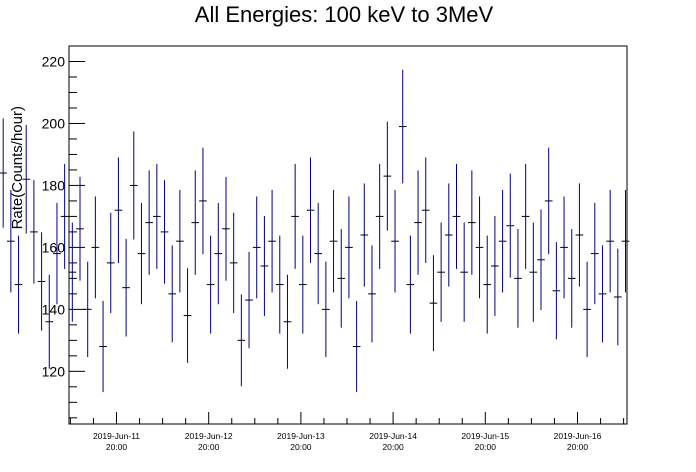 This screenshot has width=696, height=472. What do you see at coordinates (578, 436) in the screenshot?
I see `x-tick-date: 2019-Jun-16` at bounding box center [578, 436].